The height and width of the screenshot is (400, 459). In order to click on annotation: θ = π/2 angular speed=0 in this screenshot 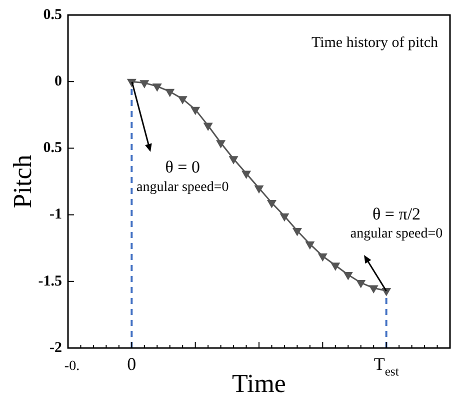, I will do `click(396, 223)`.